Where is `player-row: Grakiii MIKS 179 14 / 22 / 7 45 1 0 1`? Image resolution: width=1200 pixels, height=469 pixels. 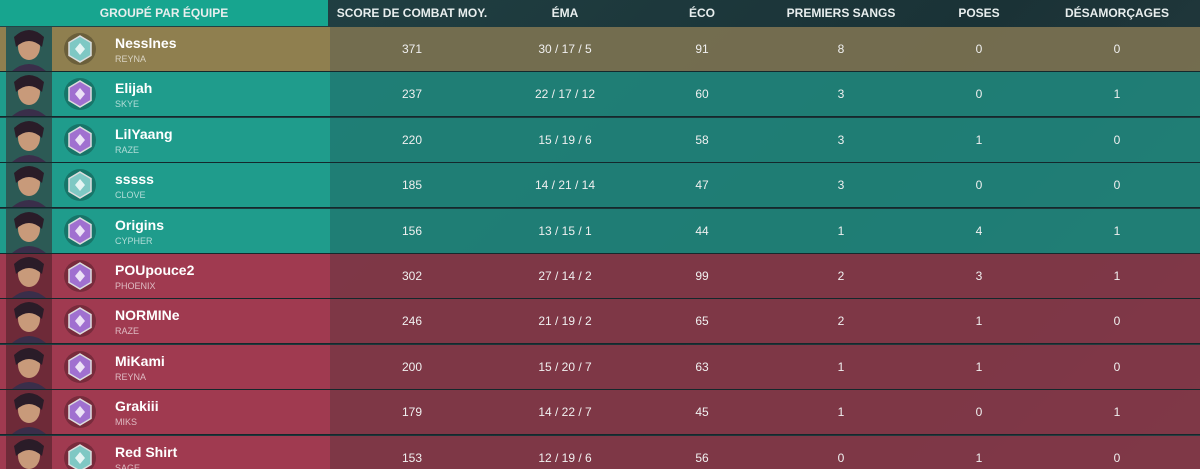
player-row: Grakiii MIKS 179 14 / 22 / 7 45 1 0 1 is located at coordinates (600, 413).